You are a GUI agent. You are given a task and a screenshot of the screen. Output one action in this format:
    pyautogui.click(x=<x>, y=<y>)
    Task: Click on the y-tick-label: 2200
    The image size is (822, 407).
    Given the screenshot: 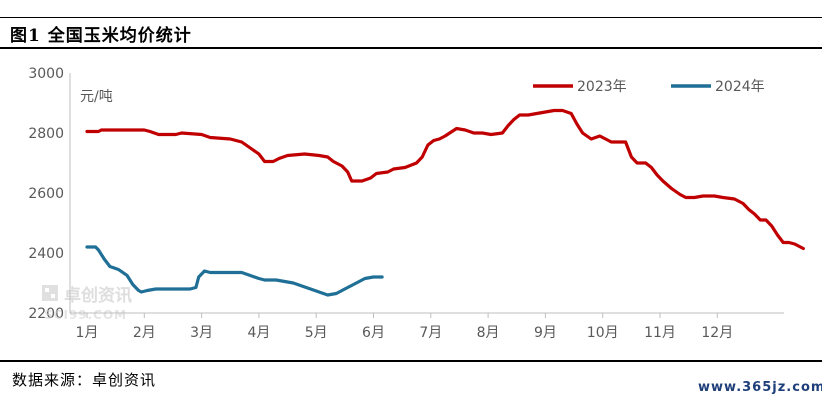 What is the action you would take?
    pyautogui.click(x=46, y=314)
    